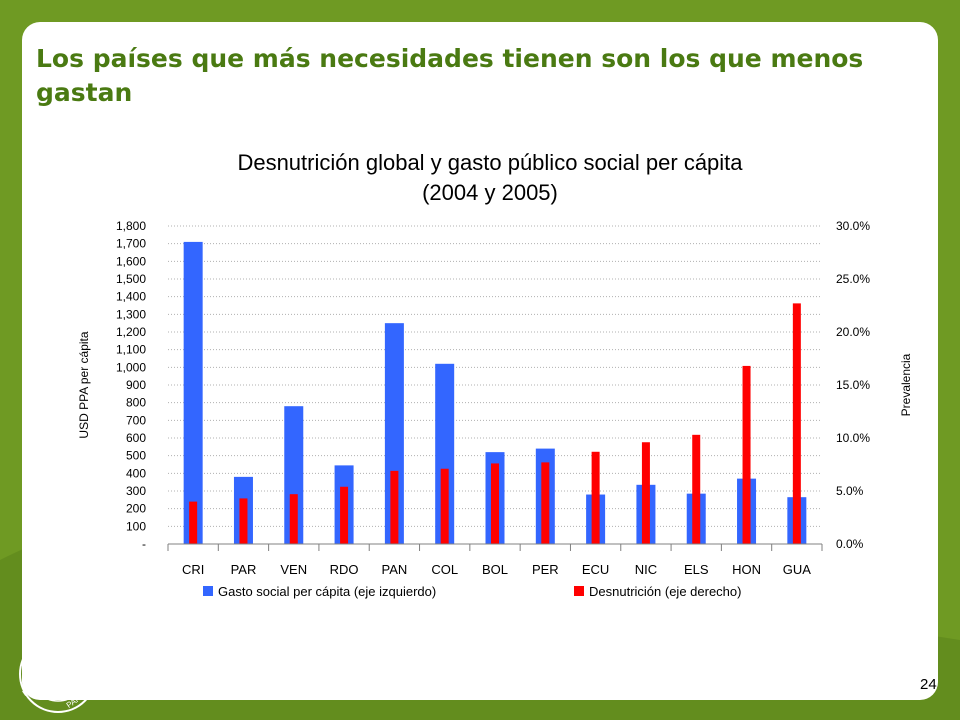  Describe the element at coordinates (294, 475) in the screenshot. I see `bar-gasto-ven` at that location.